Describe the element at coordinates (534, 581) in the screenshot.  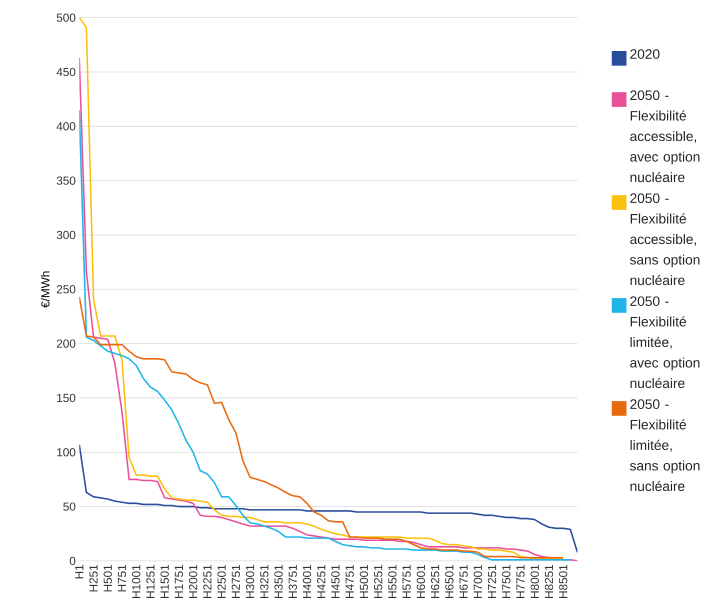
I see `x-tick-label: H8001` at that location.